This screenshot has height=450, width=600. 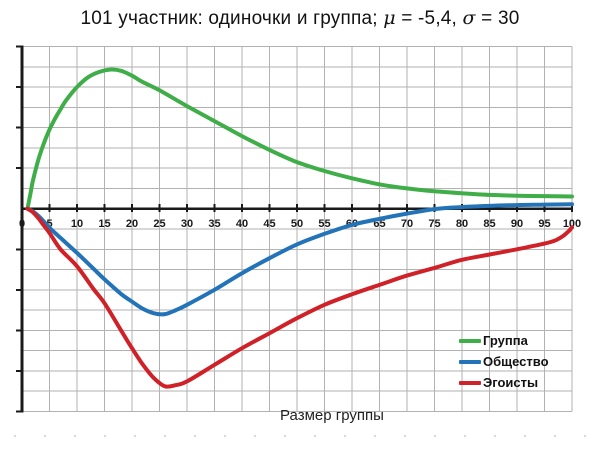 I want to click on x-axis-label: Размер группы, so click(x=332, y=415).